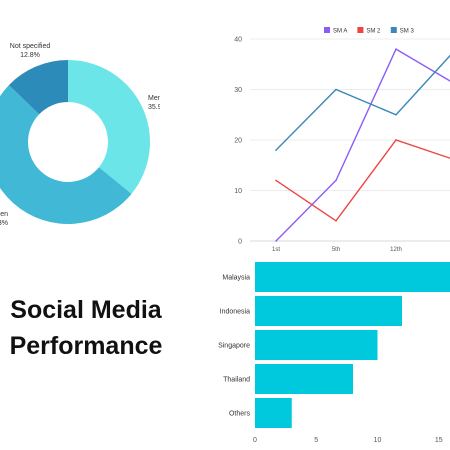  I want to click on donut-chart: Men 35.9% Women 51.3% Not specified 12.8%, so click(80, 135).